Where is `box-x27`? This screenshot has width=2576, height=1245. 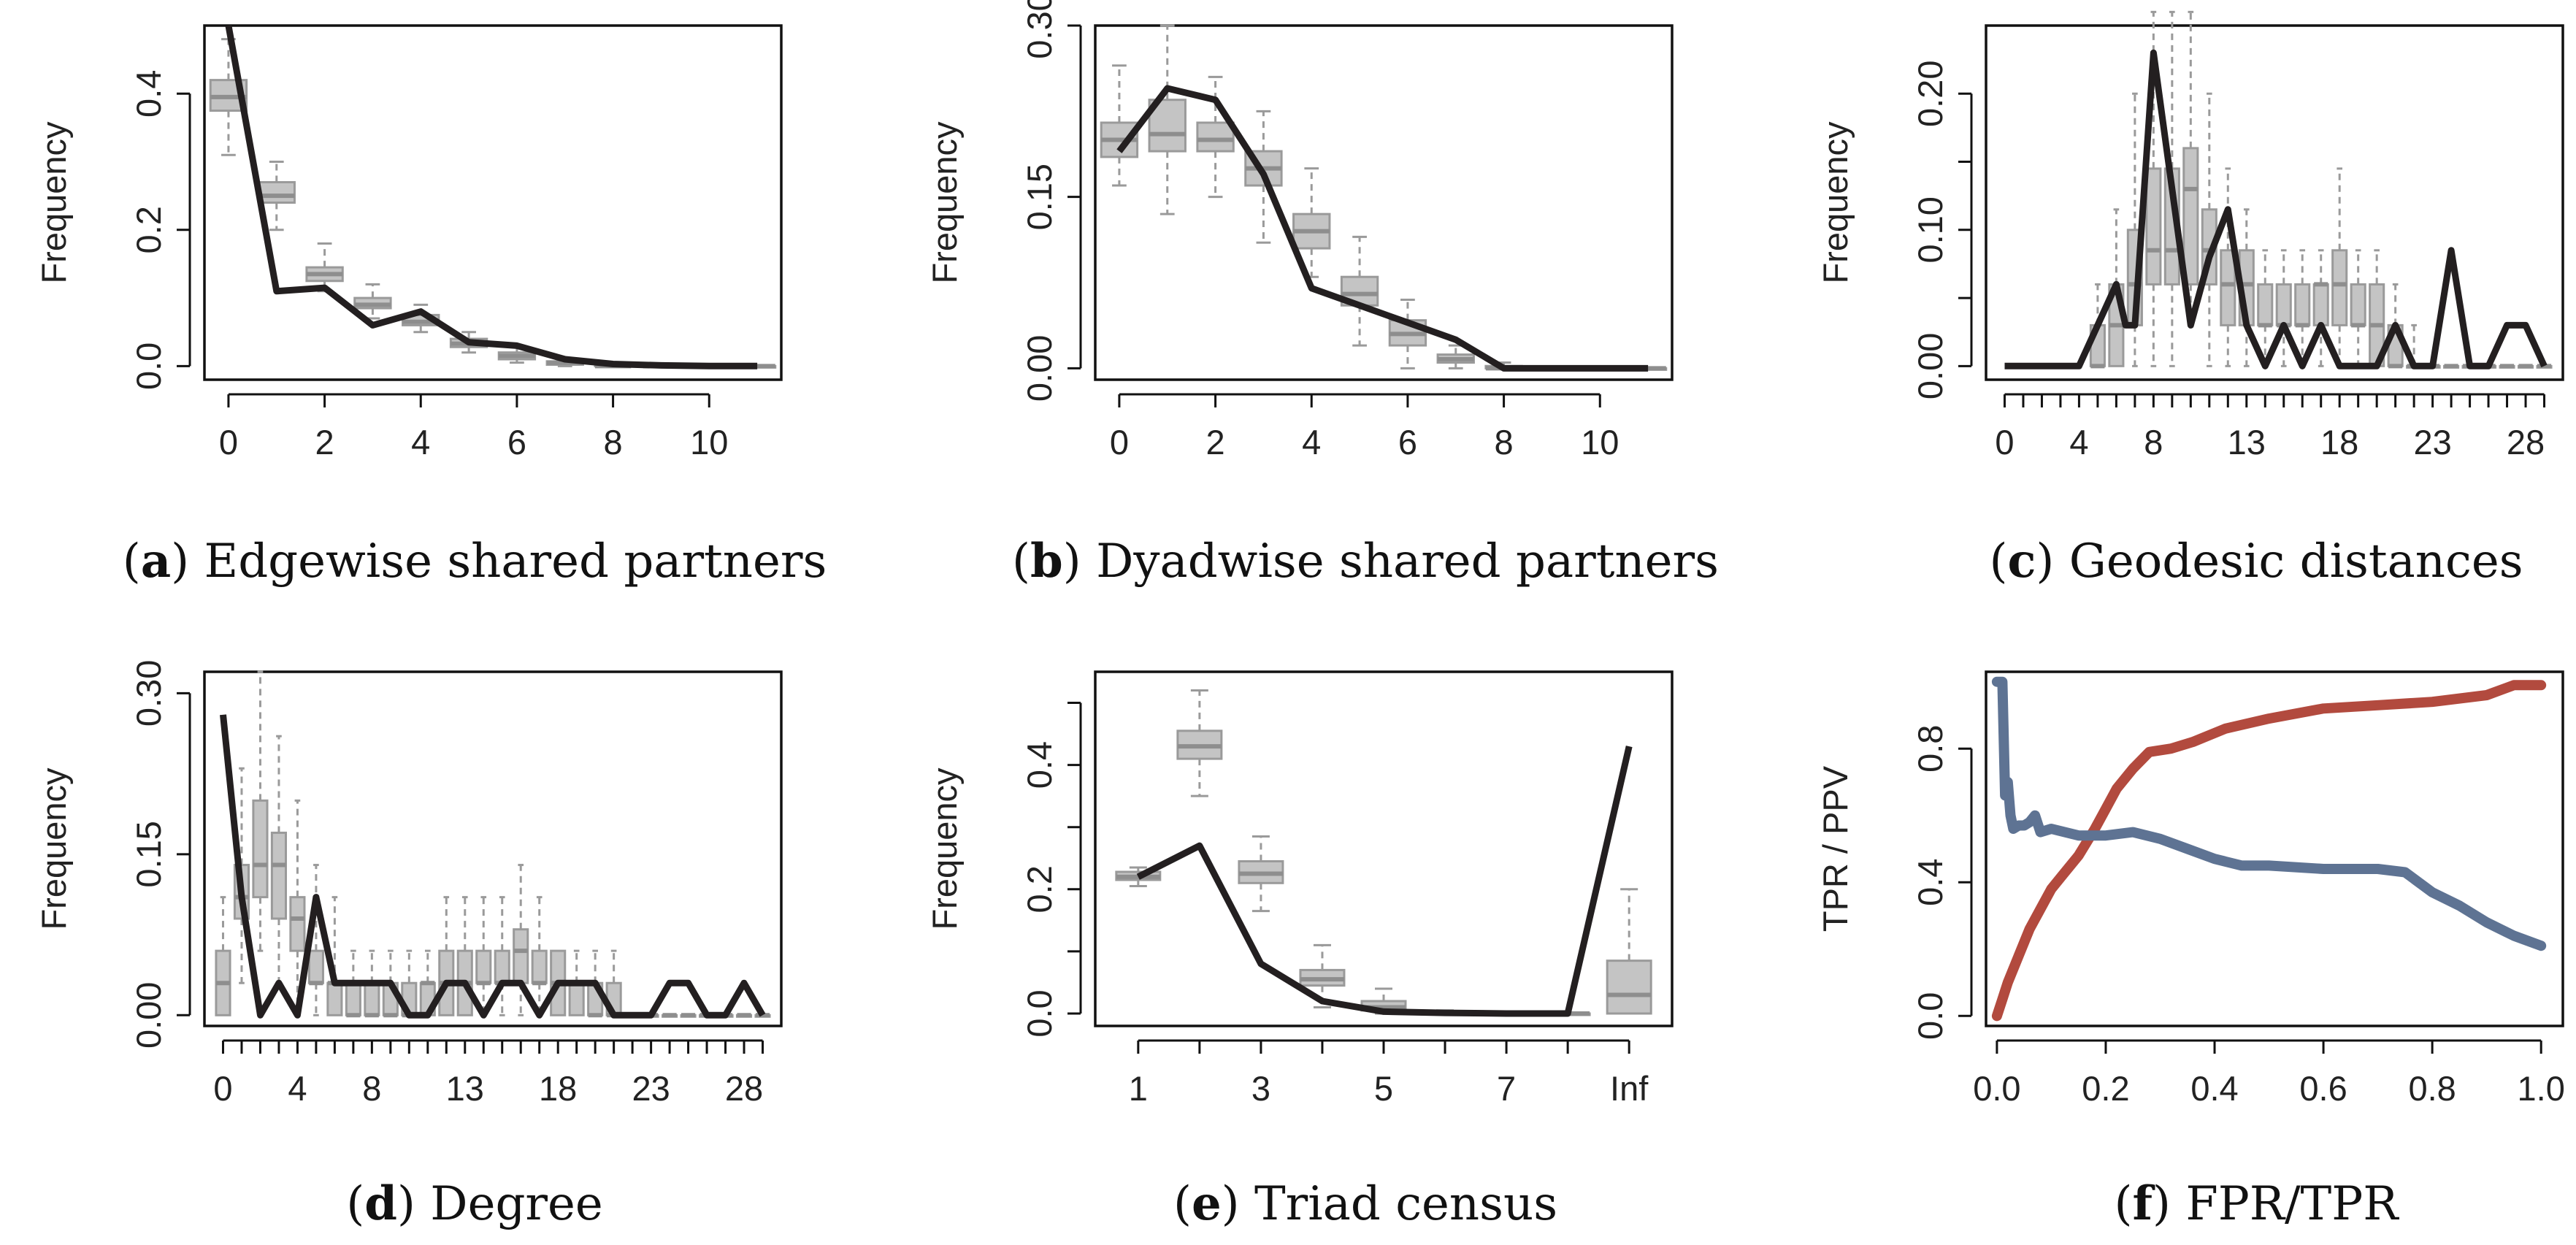
box-x27 is located at coordinates (2507, 366).